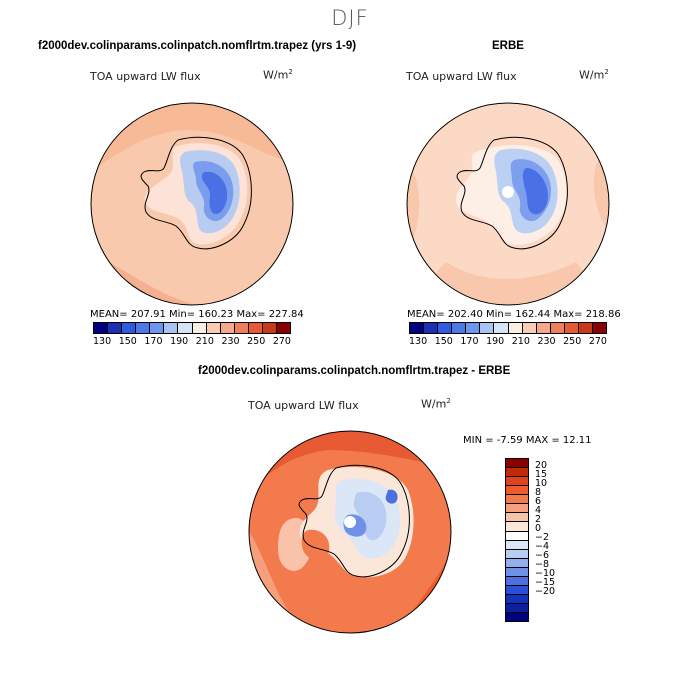 Image resolution: width=700 pixels, height=700 pixels. Describe the element at coordinates (541, 483) in the screenshot. I see `colorbar-tick-label: 10` at that location.